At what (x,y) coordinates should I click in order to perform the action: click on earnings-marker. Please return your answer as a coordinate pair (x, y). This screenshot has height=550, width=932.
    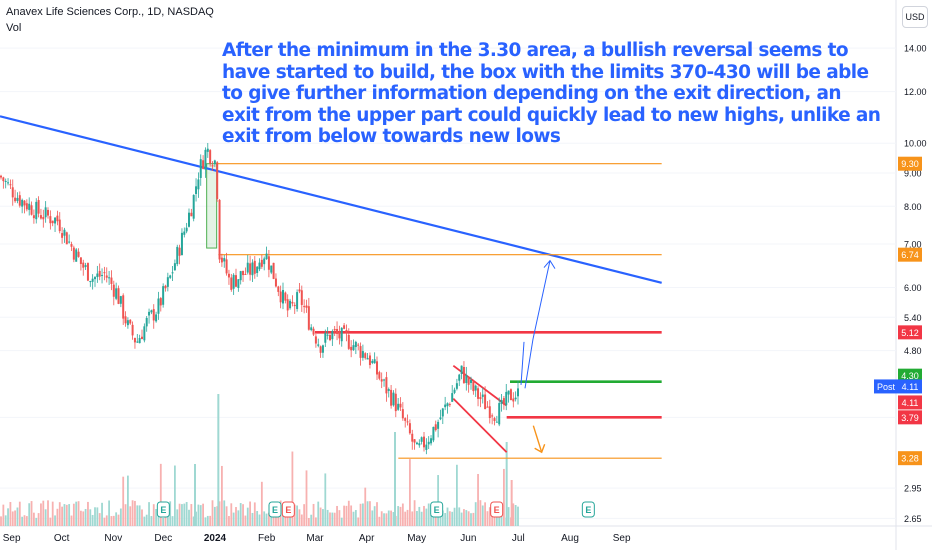
    Looking at the image, I should click on (588, 509).